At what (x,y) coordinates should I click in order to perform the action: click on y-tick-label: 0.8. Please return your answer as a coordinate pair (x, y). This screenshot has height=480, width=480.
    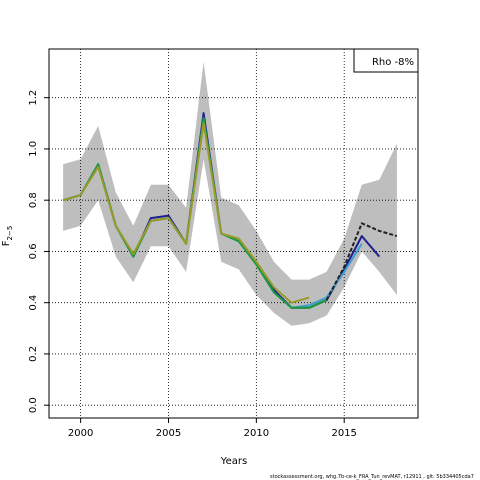
    Looking at the image, I should click on (33, 200).